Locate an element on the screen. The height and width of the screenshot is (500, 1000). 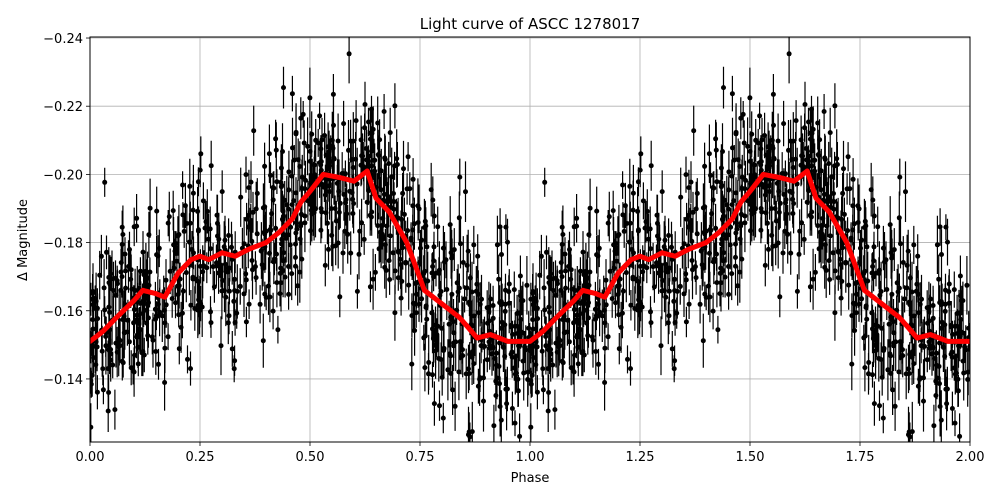
x-tick-label: 1.00 is located at coordinates (530, 457).